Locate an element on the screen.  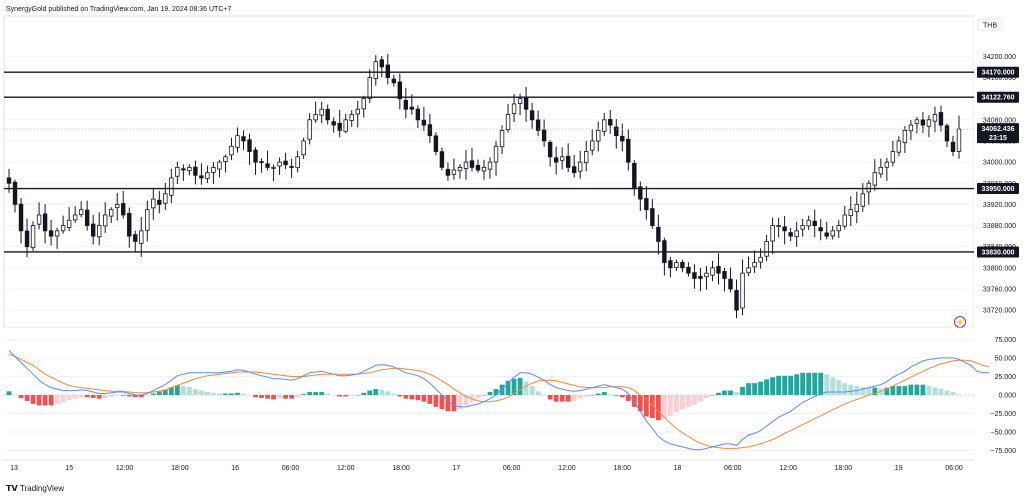
macd-tick-label: −75.000 is located at coordinates (1004, 451).